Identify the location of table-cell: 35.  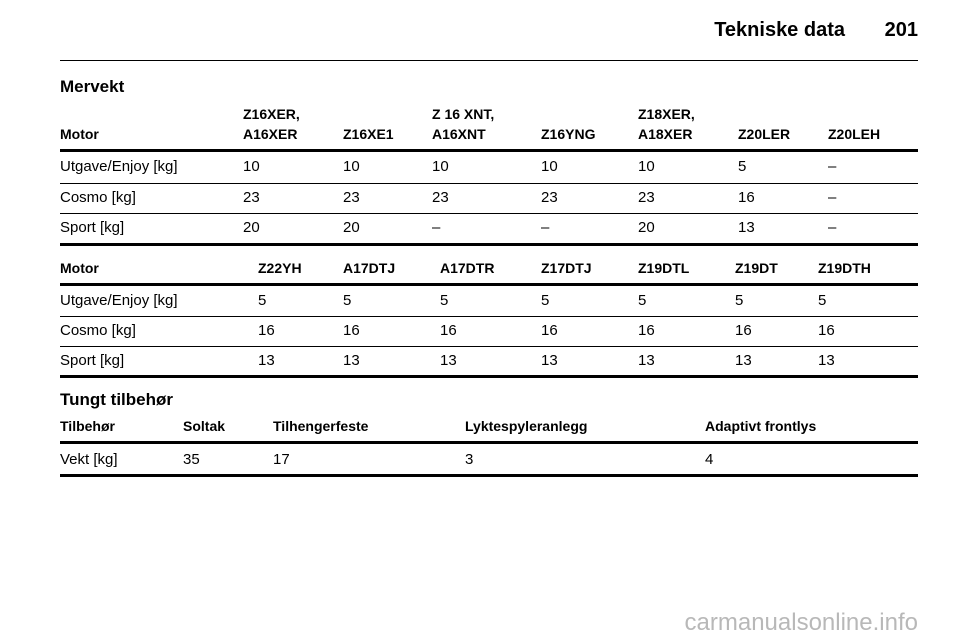
(191, 459).